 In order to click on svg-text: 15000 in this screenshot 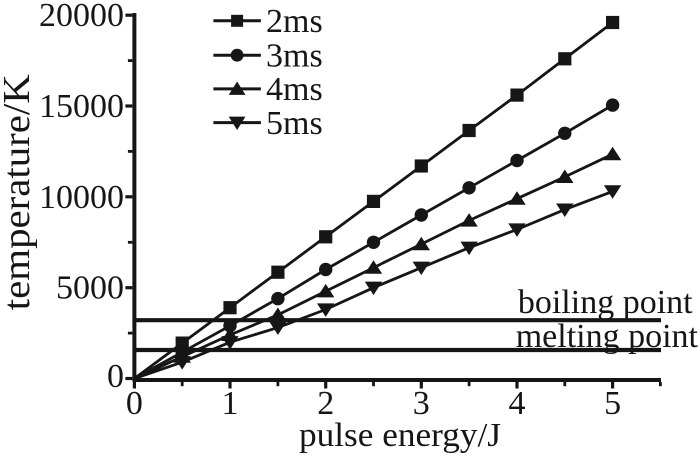, I will do `click(81, 106)`.